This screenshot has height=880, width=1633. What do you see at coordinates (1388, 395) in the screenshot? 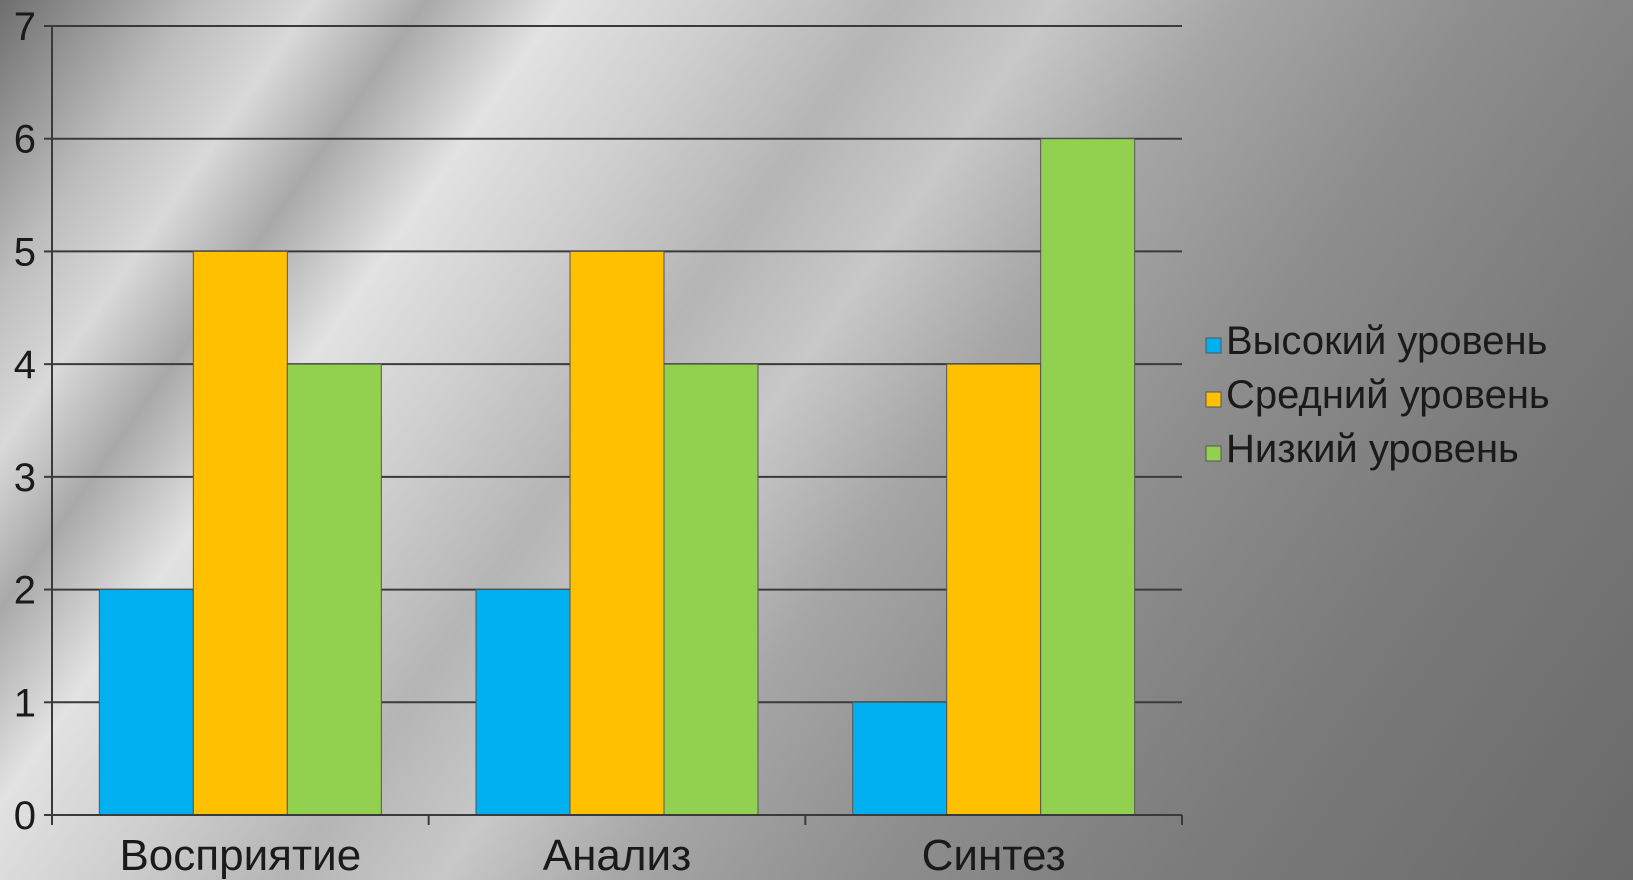
I see `legend-label: Средний уровень` at bounding box center [1388, 395].